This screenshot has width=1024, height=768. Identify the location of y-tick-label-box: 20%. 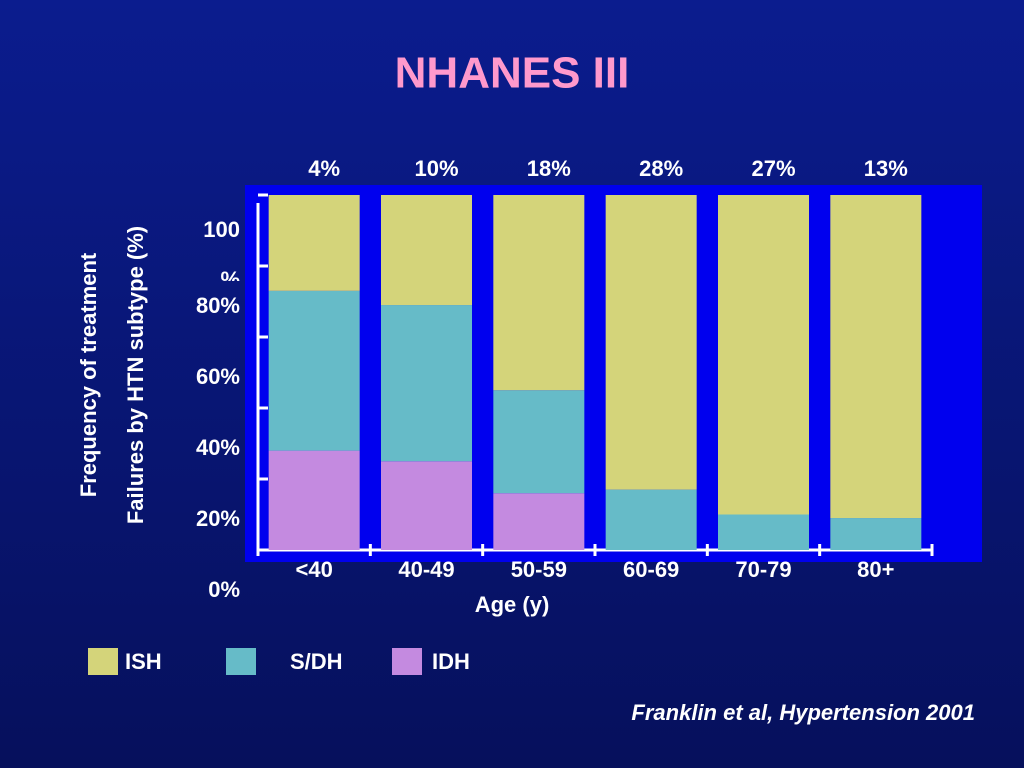
(217, 518).